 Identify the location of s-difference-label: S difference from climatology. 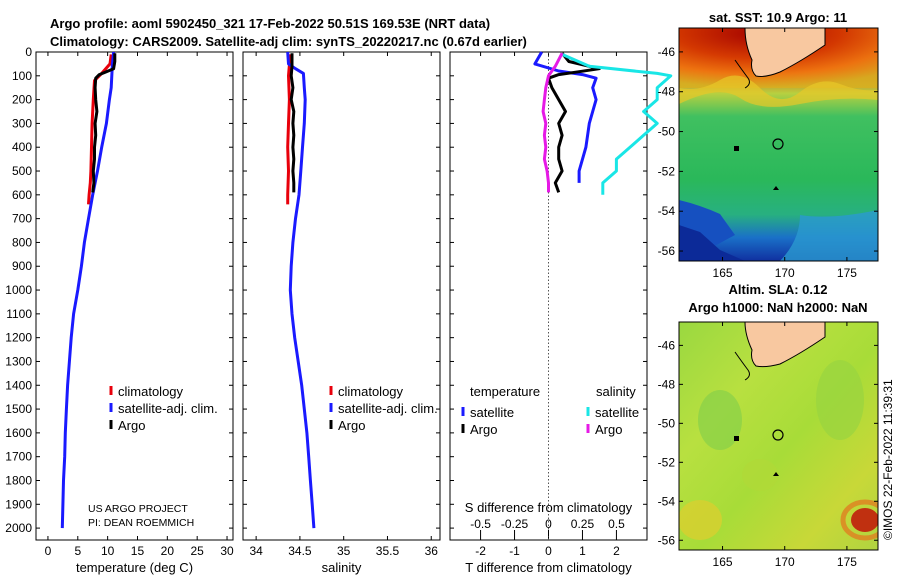
(549, 507).